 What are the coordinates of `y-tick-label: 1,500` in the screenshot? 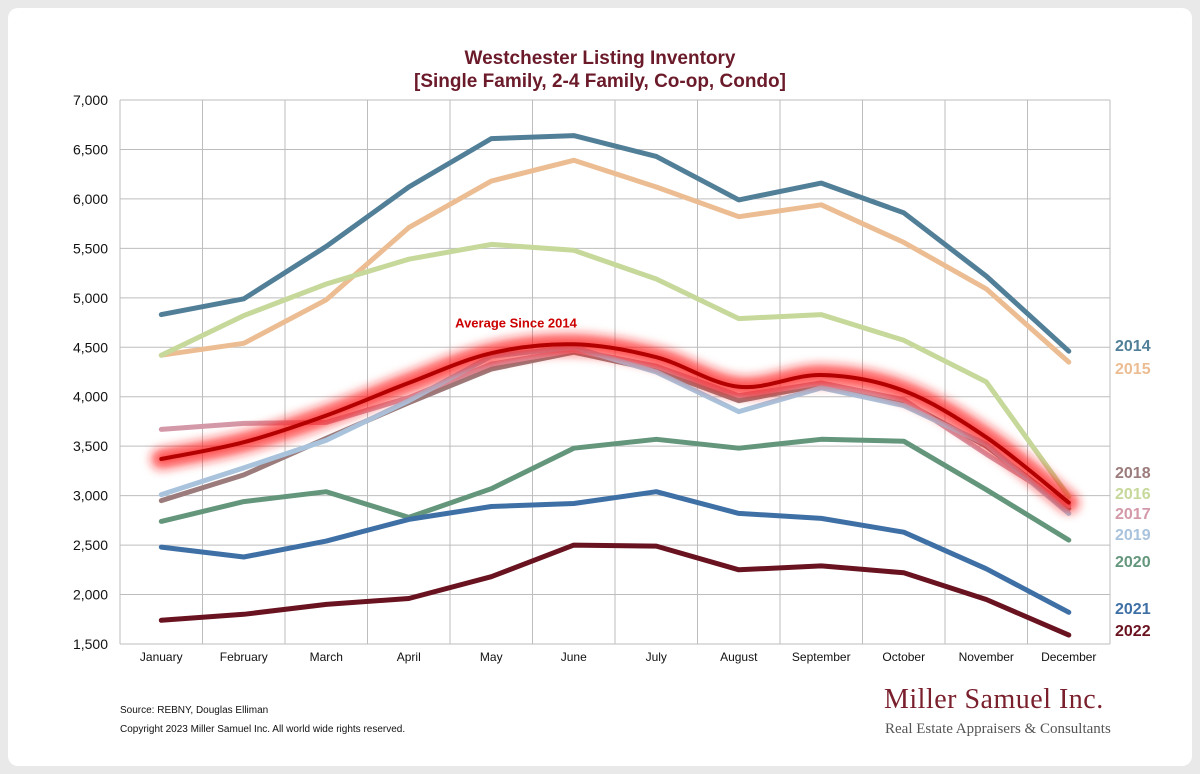 It's located at (90, 644).